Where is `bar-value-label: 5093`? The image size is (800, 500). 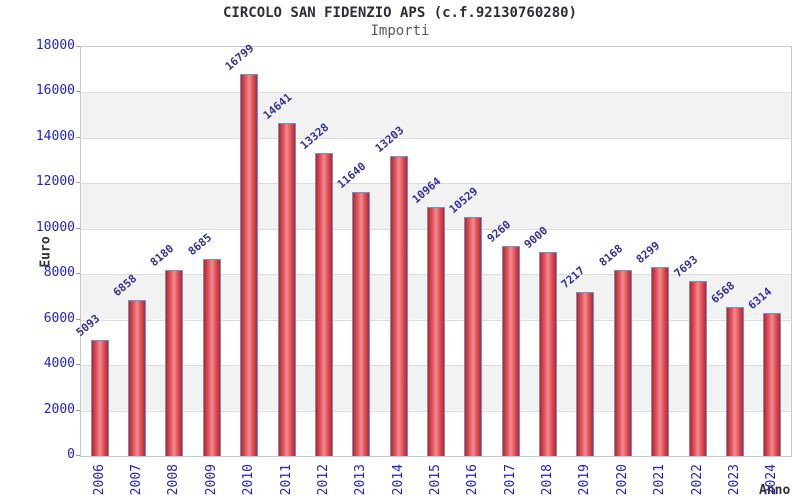 bar-value-label: 5093 is located at coordinates (87, 326).